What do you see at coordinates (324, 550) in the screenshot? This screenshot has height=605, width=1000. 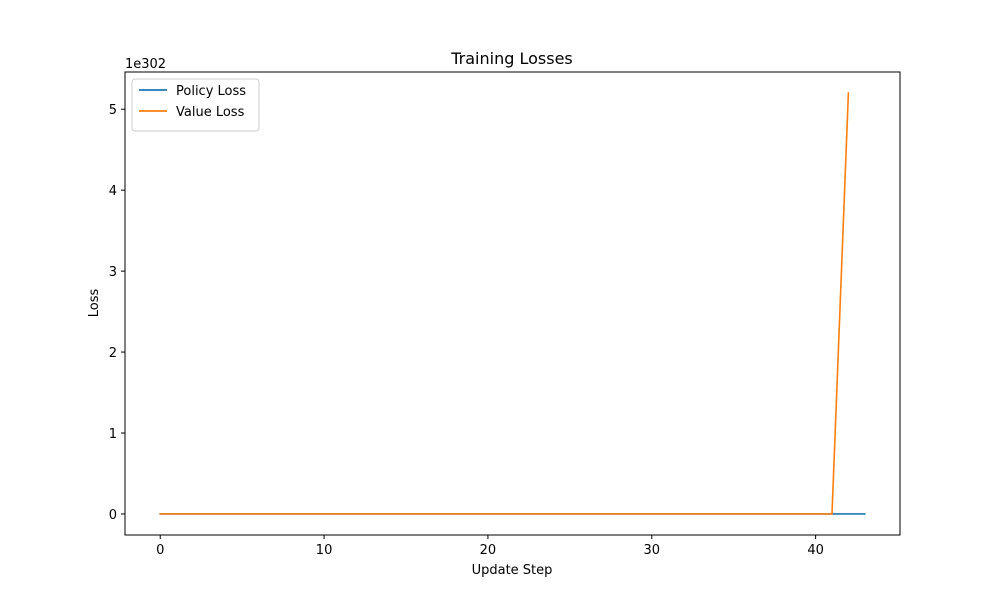 I see `x-tick-label: 10` at bounding box center [324, 550].